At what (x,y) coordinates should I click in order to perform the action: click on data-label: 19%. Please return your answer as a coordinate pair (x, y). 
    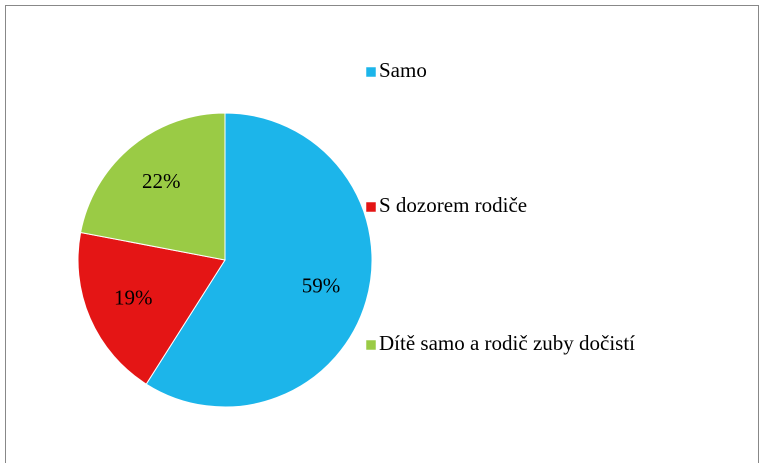
    Looking at the image, I should click on (133, 298).